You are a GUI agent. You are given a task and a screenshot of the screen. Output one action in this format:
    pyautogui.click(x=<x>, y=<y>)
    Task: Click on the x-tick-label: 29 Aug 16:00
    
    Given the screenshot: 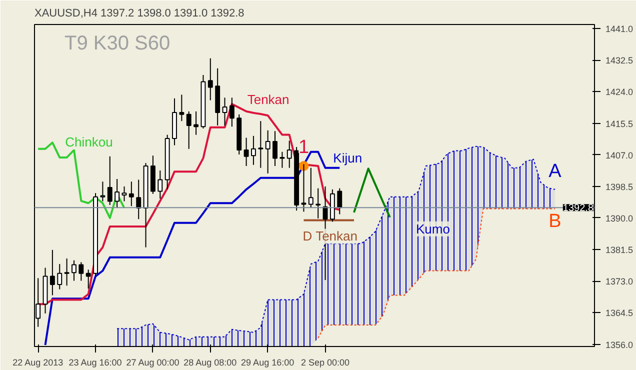 What is the action you would take?
    pyautogui.click(x=267, y=363)
    